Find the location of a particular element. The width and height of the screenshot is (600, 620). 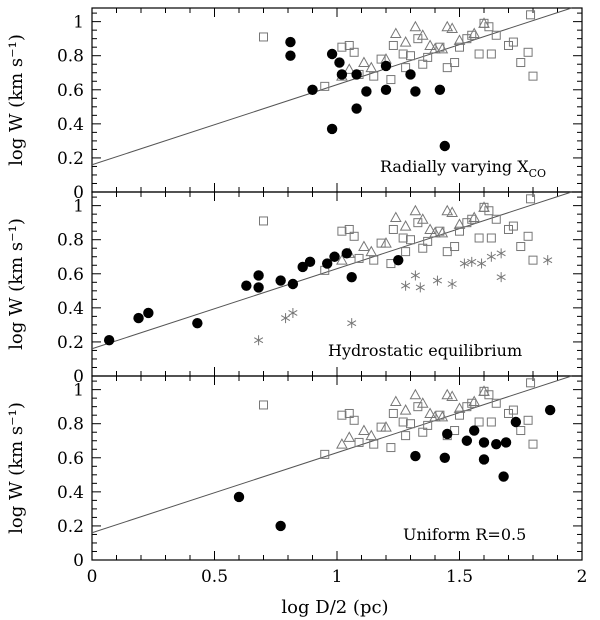

y-tick-label: 0.6 is located at coordinates (70, 91).